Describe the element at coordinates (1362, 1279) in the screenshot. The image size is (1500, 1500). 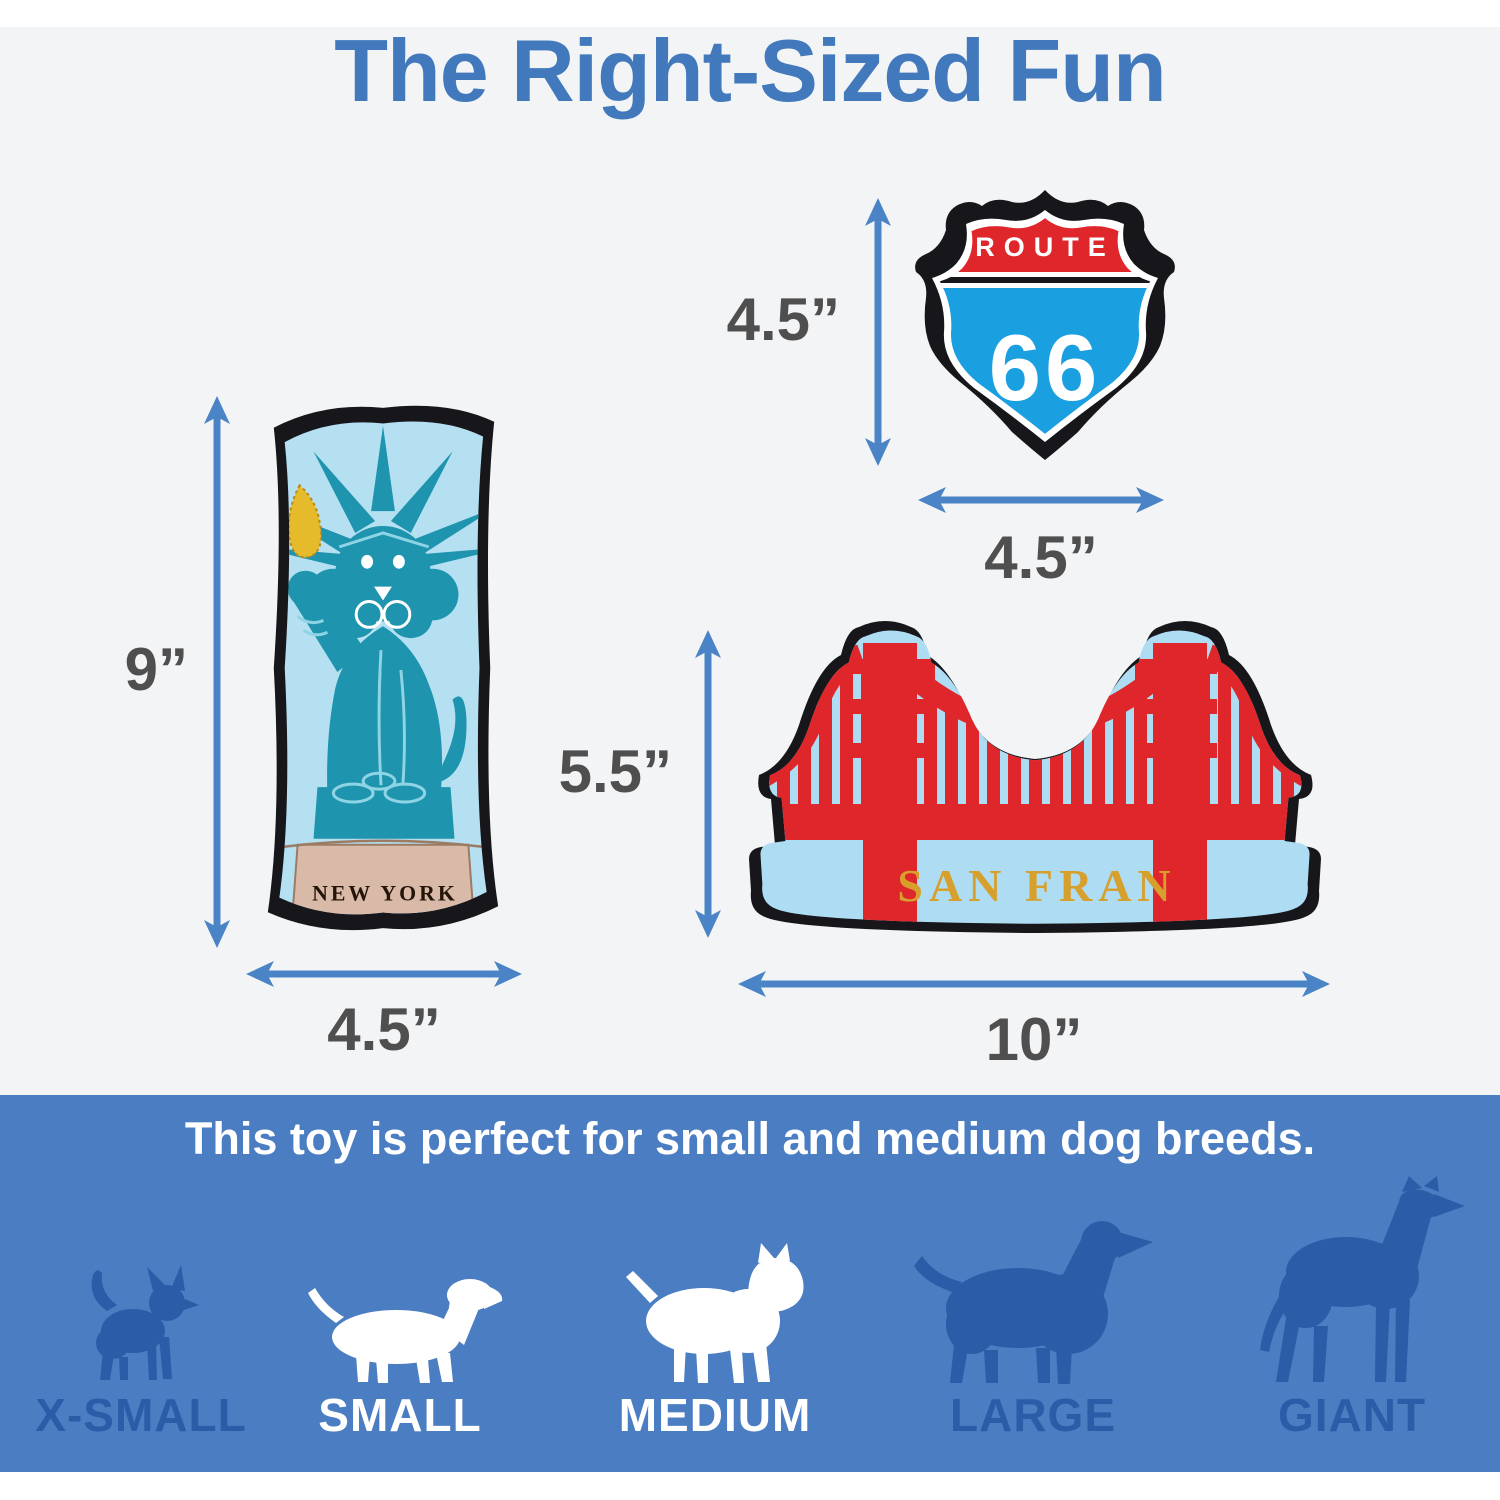
I see `great-dane-icon` at that location.